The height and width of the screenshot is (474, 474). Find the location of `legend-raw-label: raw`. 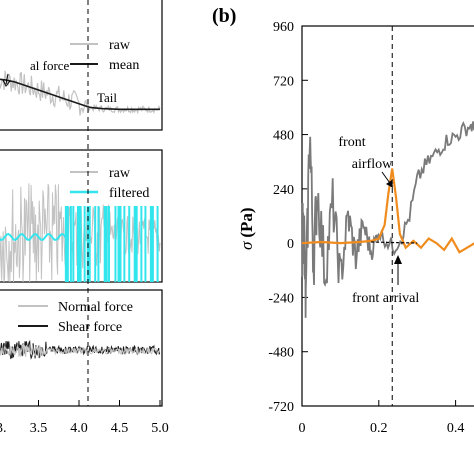

legend-raw-label: raw is located at coordinates (120, 45).